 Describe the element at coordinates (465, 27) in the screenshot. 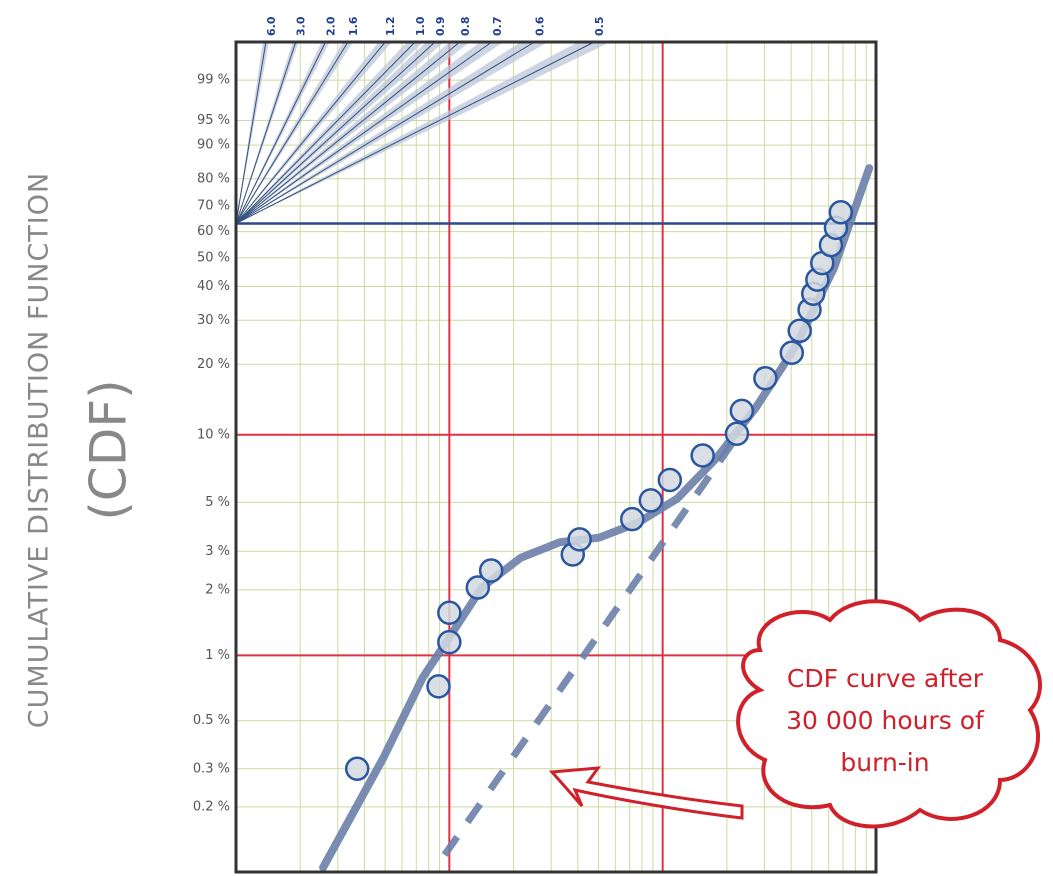

I see `slope-label: 0.8` at that location.